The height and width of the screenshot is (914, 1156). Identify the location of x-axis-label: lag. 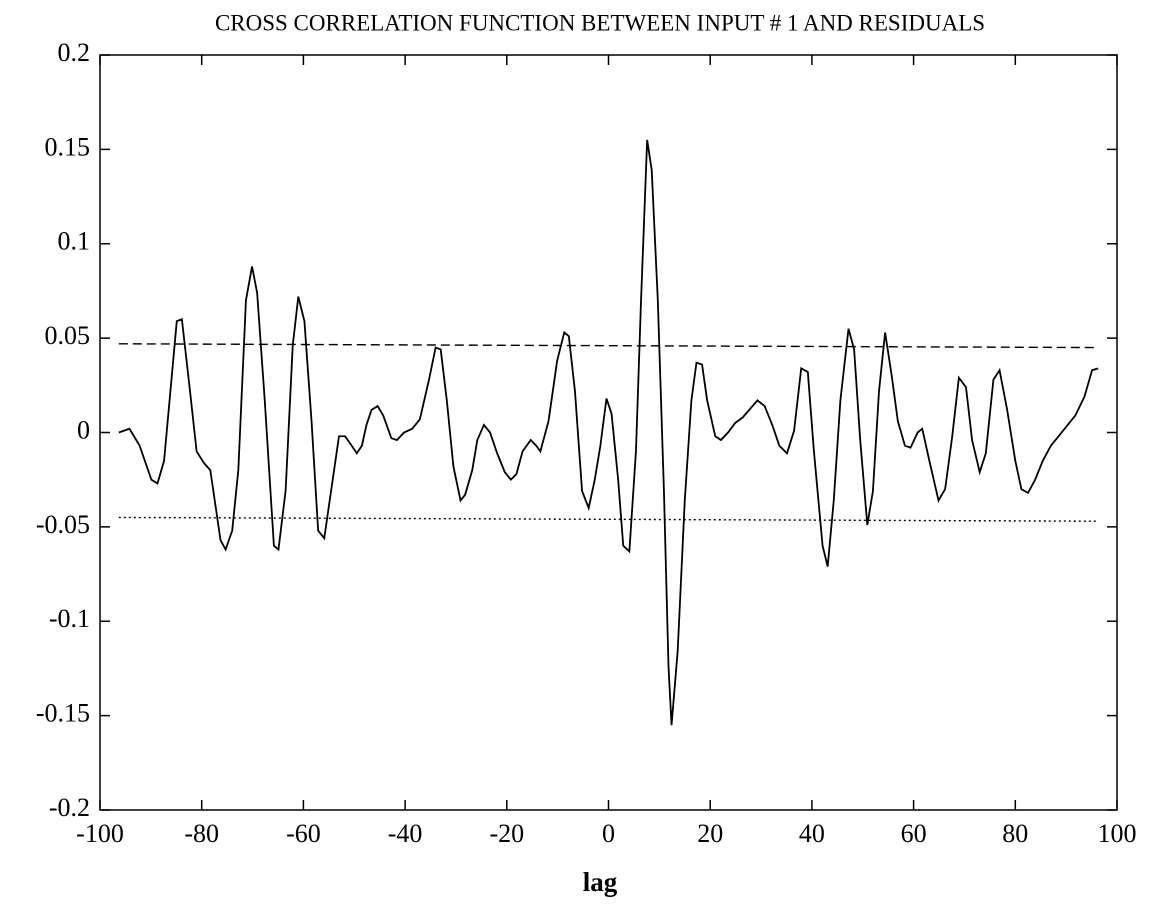
(600, 882).